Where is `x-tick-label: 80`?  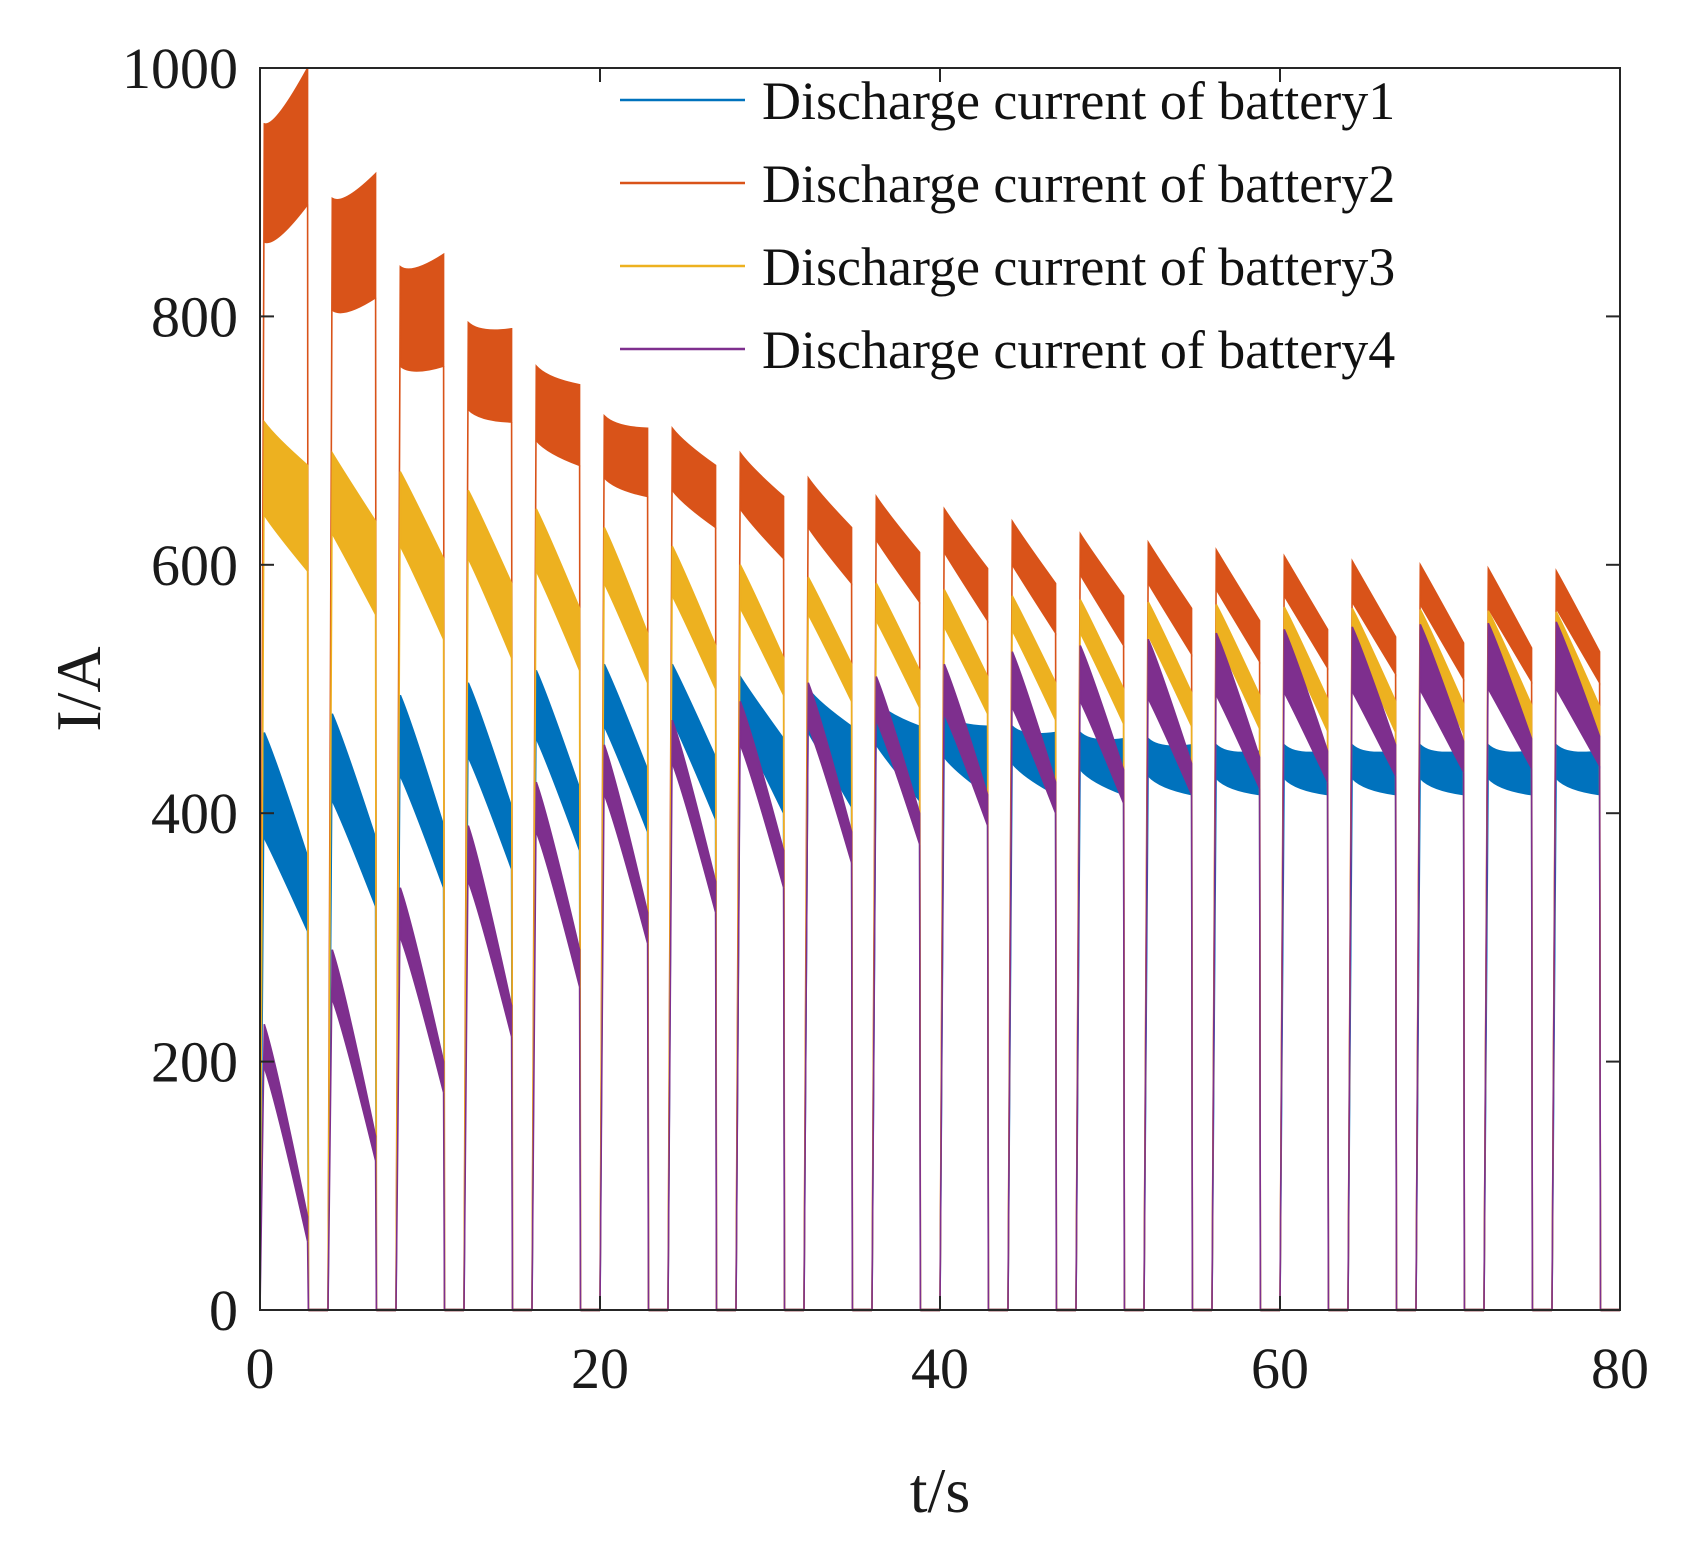 x-tick-label: 80 is located at coordinates (1620, 1368).